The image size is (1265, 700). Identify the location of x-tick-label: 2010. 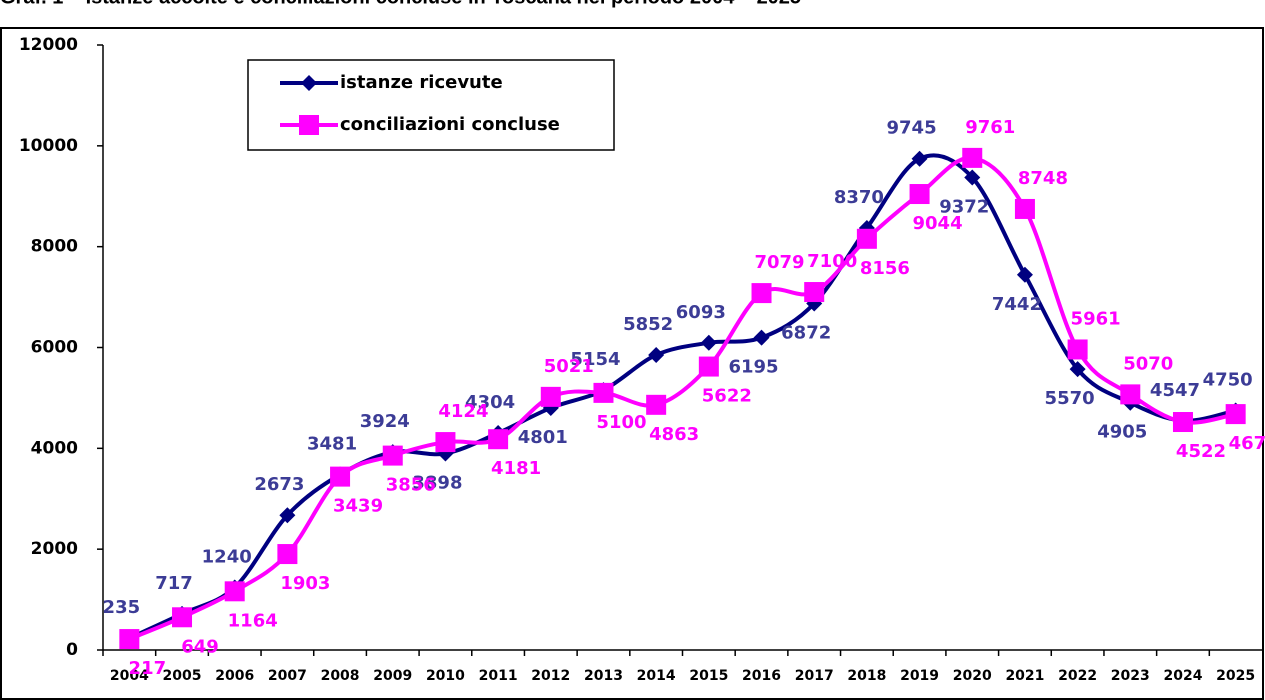
(445, 676).